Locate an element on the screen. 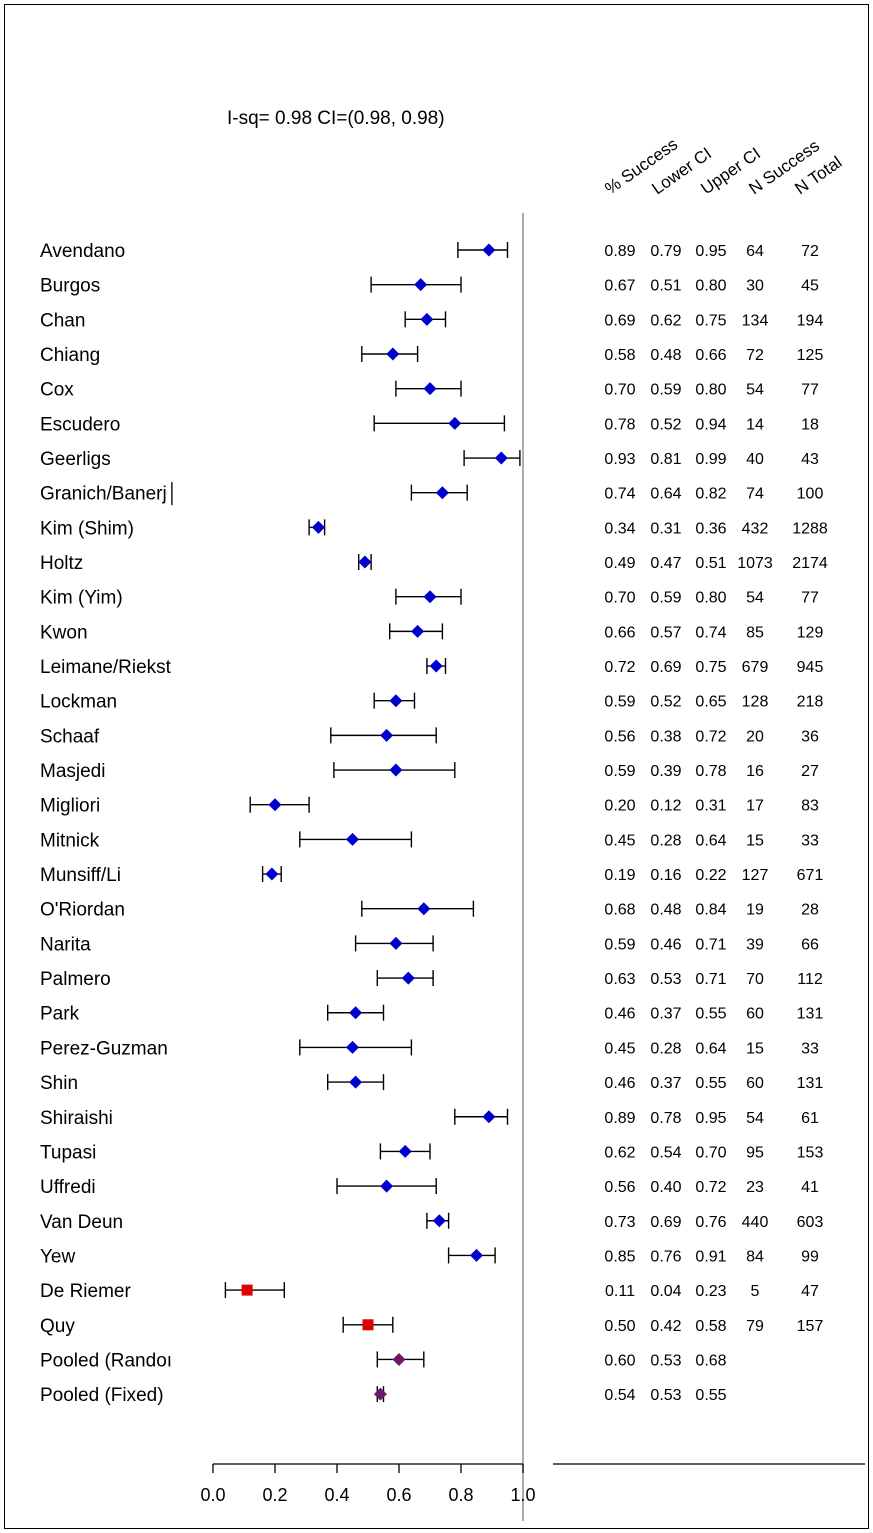 The height and width of the screenshot is (1533, 873). value-up: 0.80 is located at coordinates (710, 598).